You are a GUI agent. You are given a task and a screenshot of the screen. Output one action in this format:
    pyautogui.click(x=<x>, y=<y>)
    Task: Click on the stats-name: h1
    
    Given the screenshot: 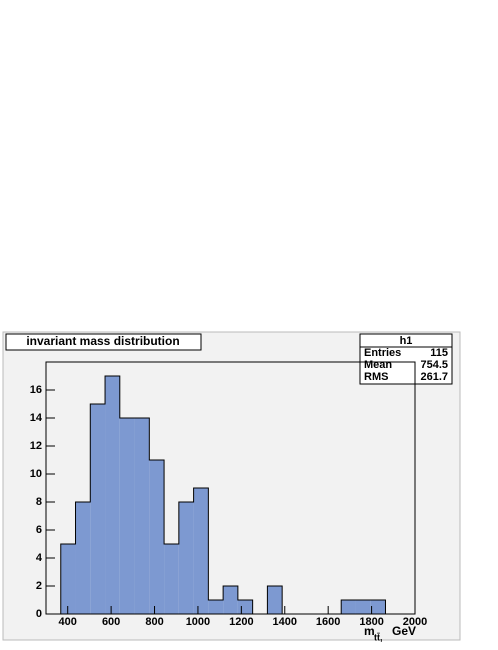 What is the action you would take?
    pyautogui.click(x=406, y=341)
    